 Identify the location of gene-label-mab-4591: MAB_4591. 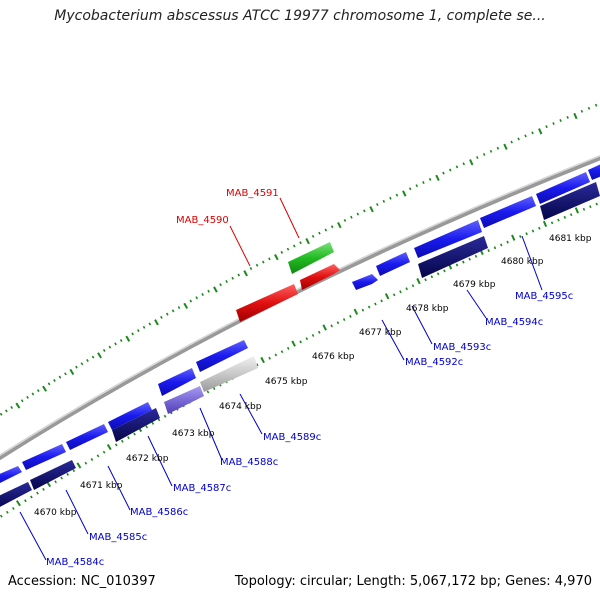
(252, 193).